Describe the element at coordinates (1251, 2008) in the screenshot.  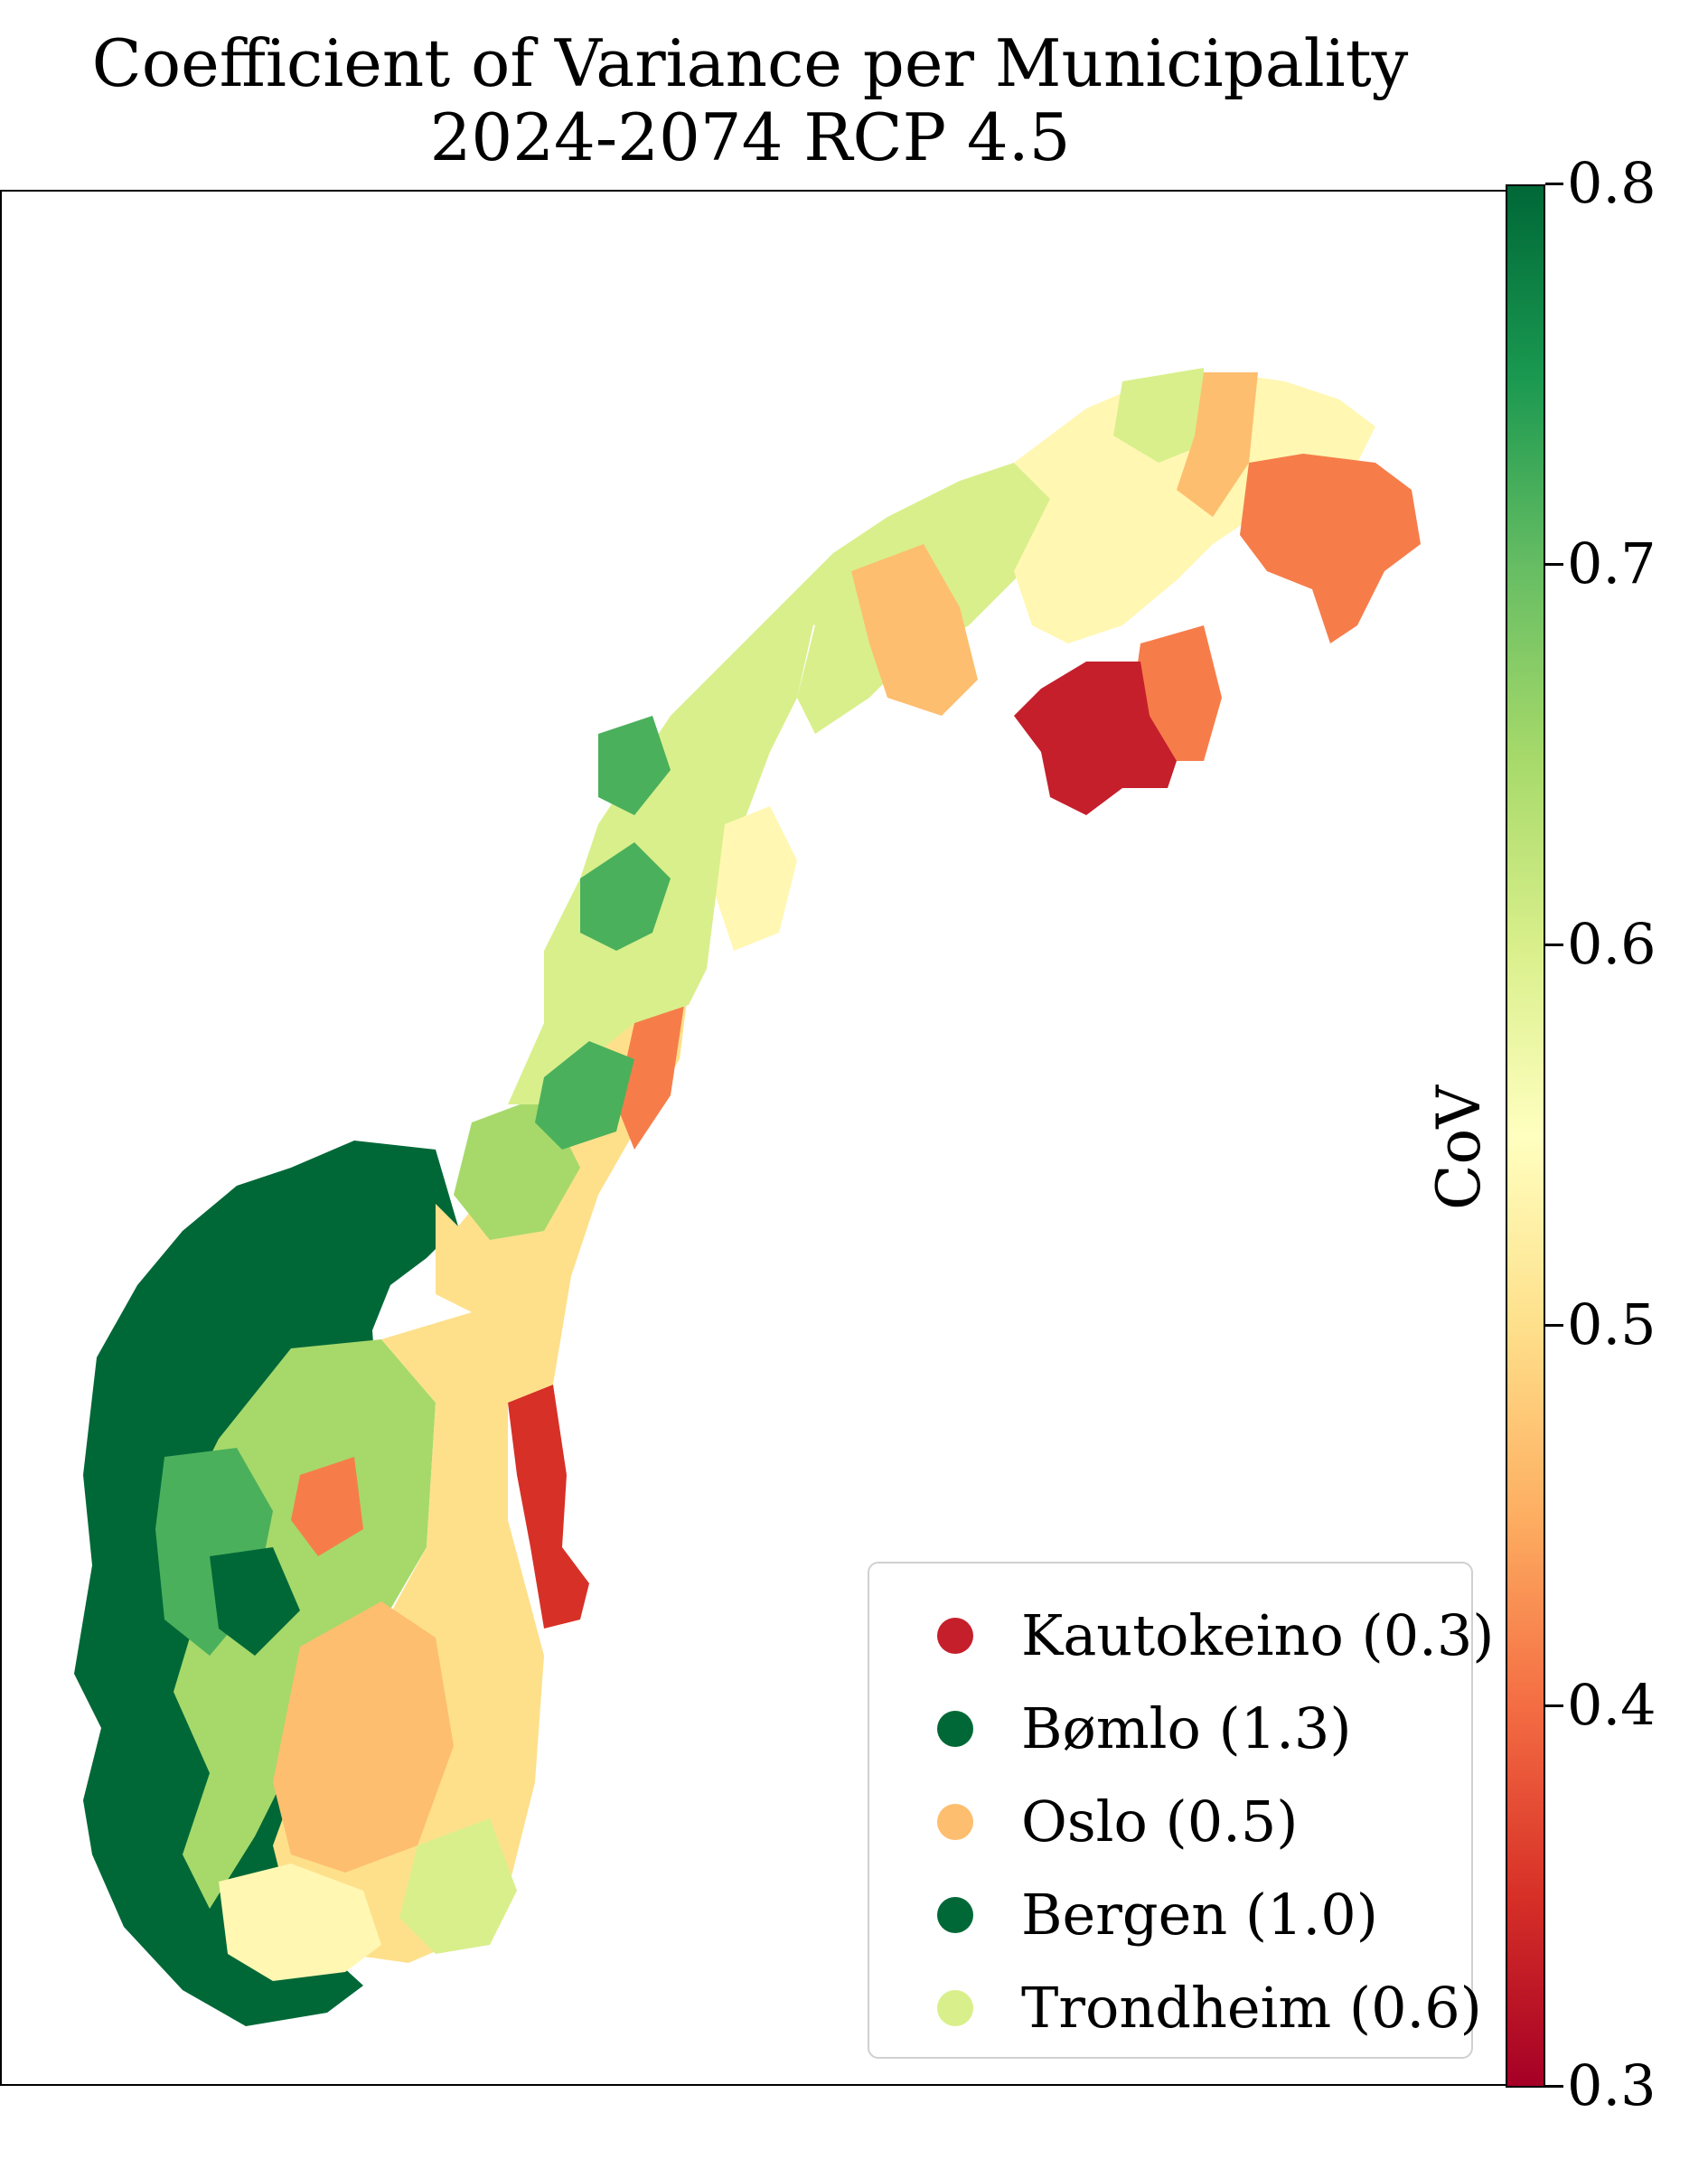
I see `legend-label: Trondheim (0.6)` at that location.